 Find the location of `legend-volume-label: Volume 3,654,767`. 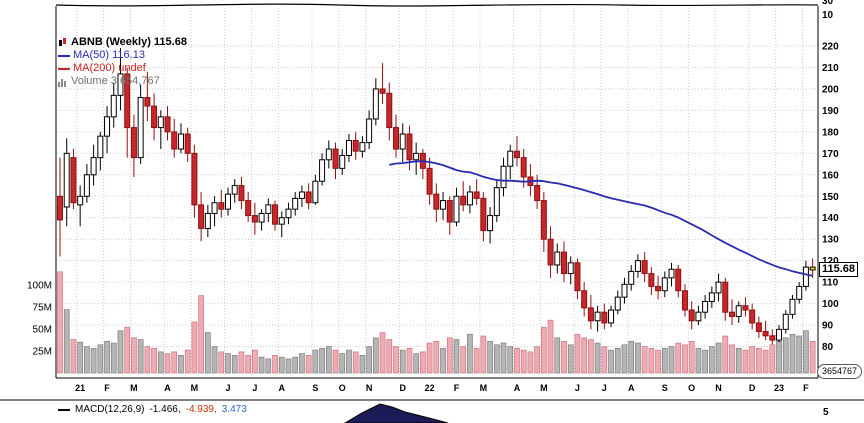

legend-volume-label: Volume 3,654,767 is located at coordinates (115, 81).